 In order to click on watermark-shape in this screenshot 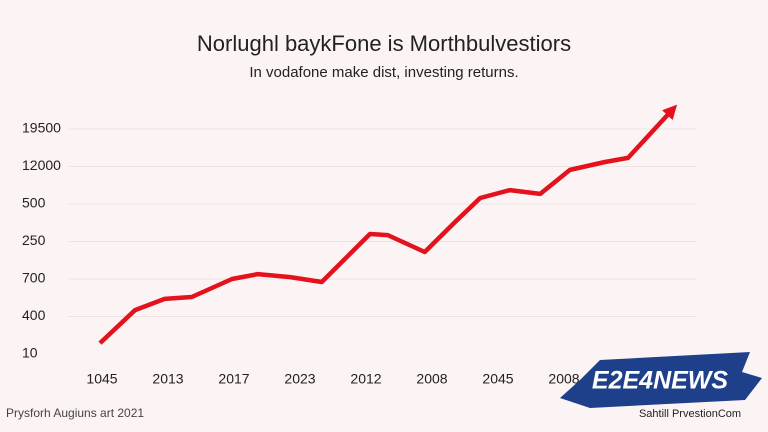, I will do `click(661, 380)`.